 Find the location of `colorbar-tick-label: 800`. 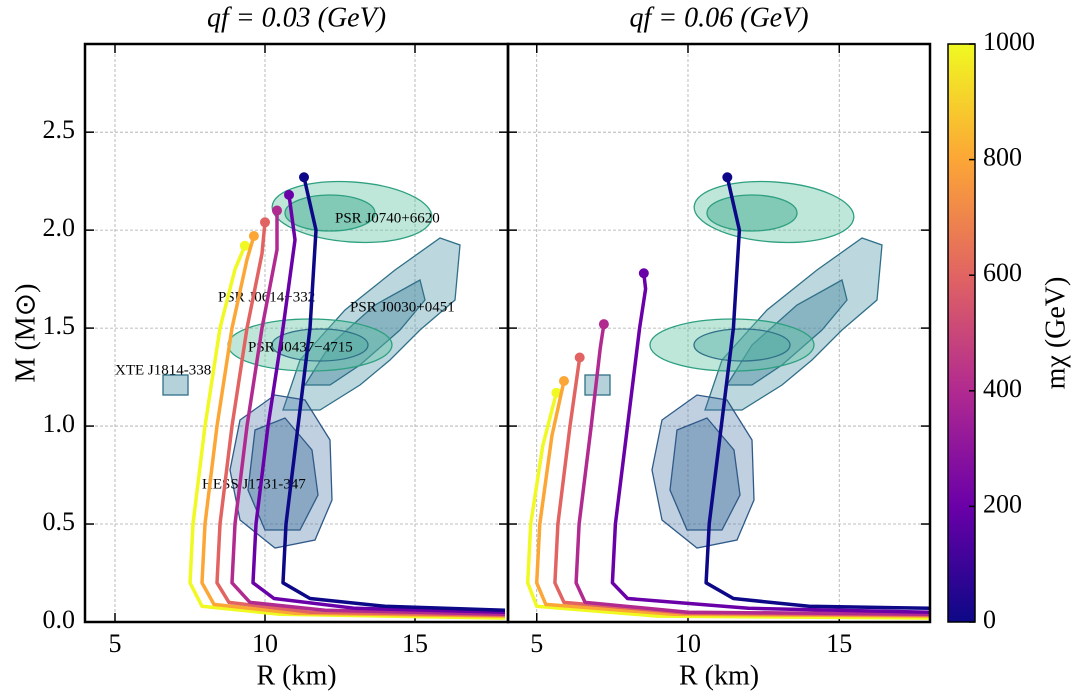

colorbar-tick-label: 800 is located at coordinates (1002, 157).